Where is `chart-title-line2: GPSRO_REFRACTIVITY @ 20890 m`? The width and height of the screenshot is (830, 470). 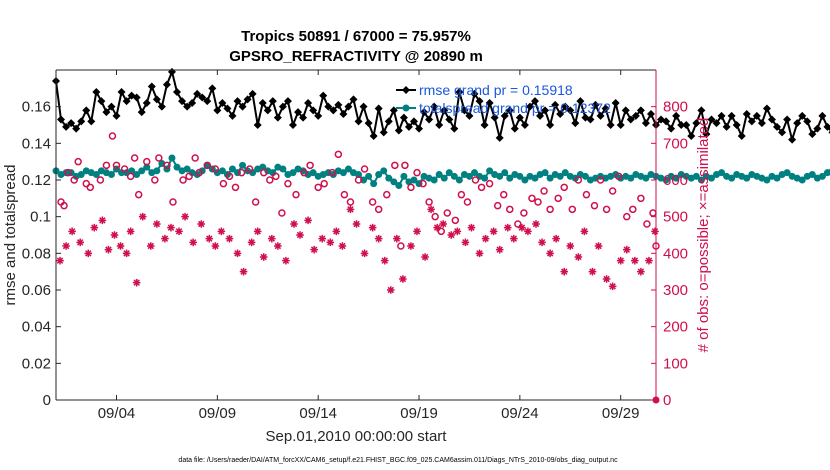
chart-title-line2: GPSRO_REFRACTIVITY @ 20890 m is located at coordinates (356, 56).